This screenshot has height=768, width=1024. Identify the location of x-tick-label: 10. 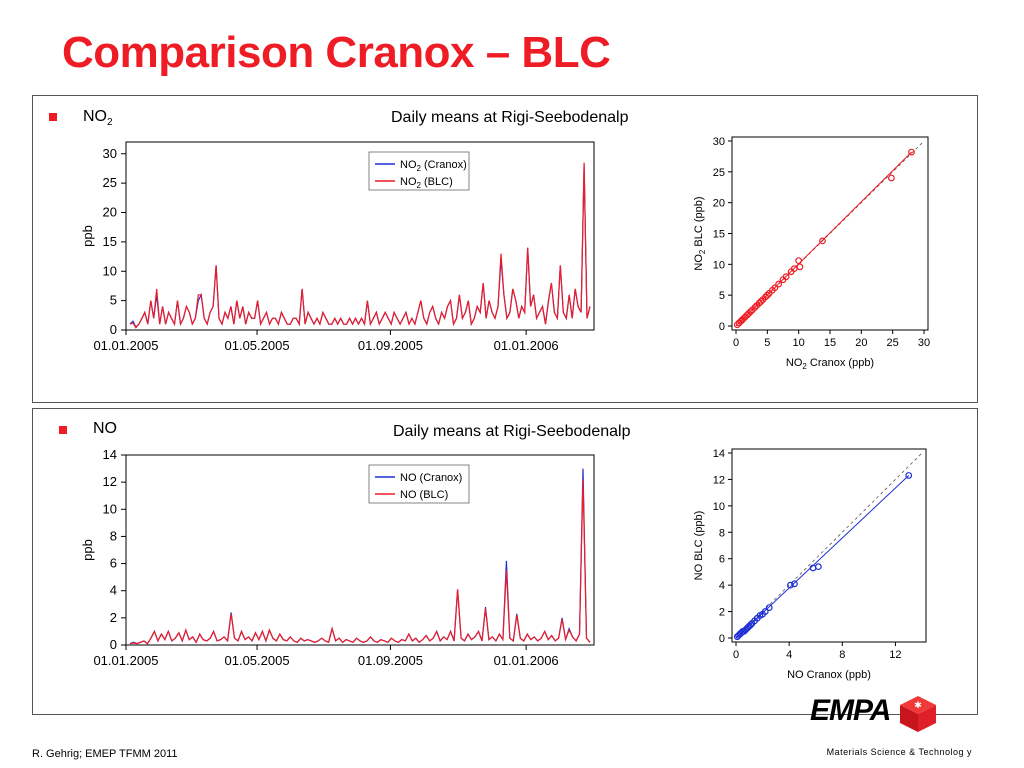
(799, 343).